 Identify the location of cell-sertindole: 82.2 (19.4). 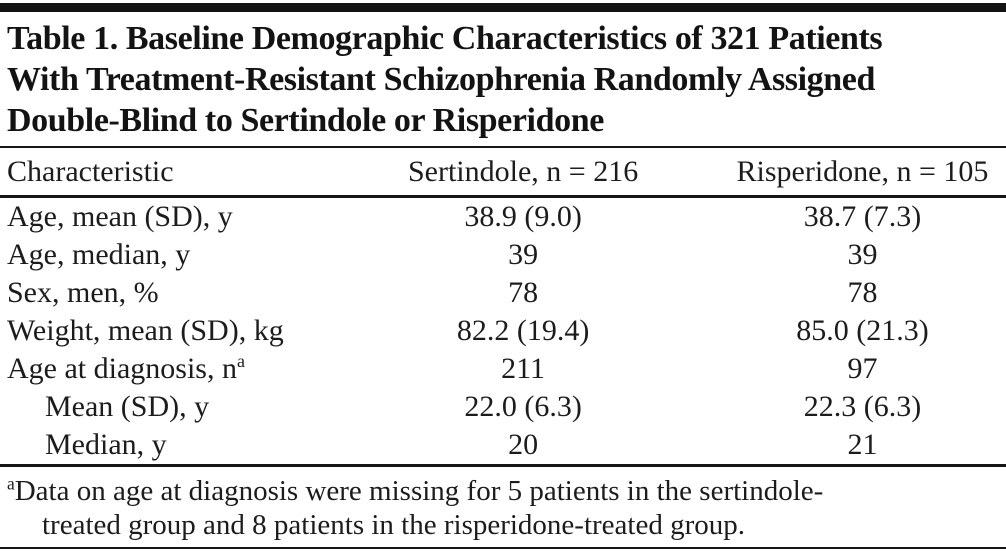
(523, 330).